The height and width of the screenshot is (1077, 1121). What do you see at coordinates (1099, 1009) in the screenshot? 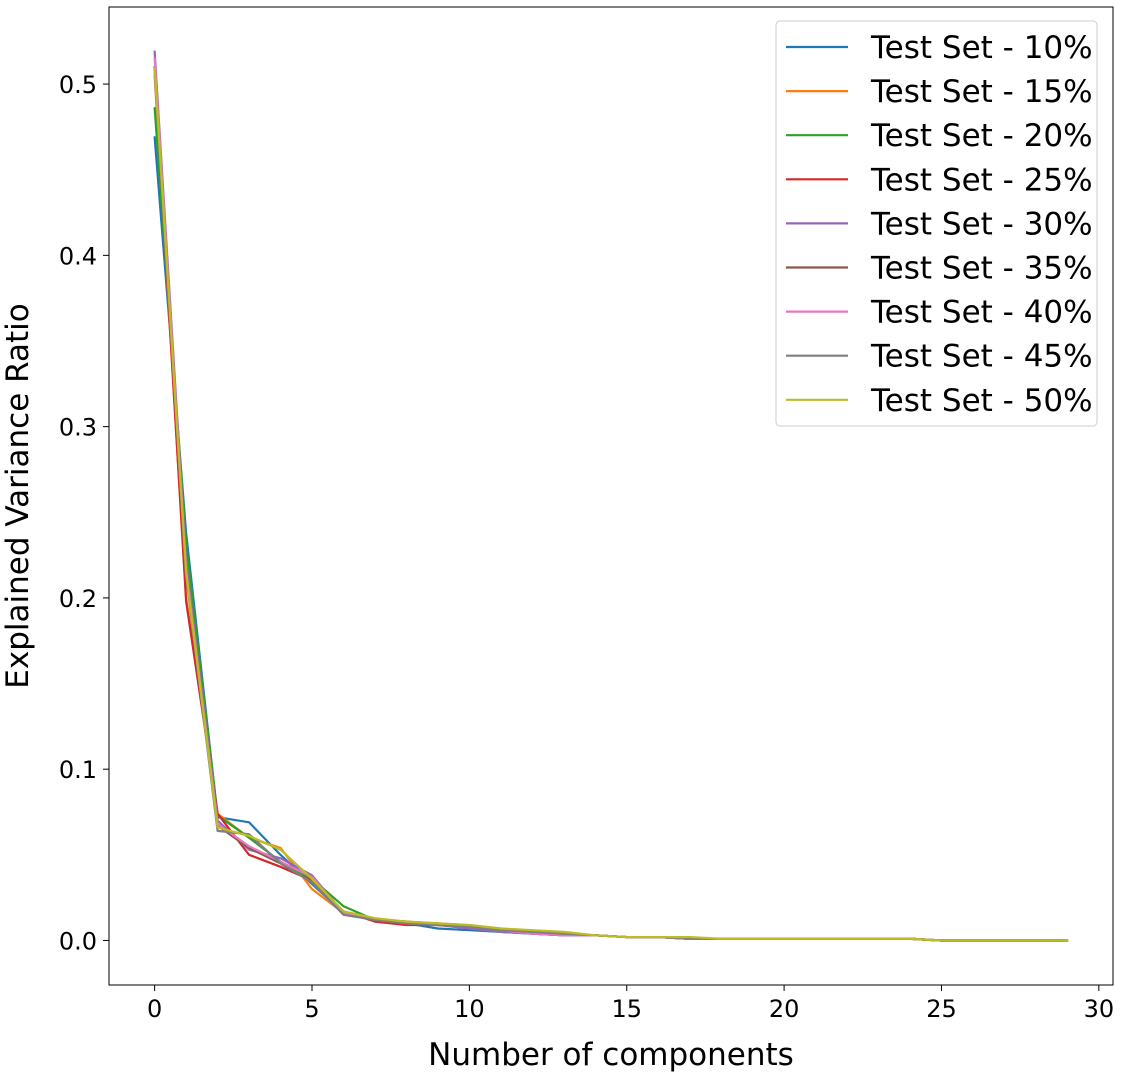
I see `x-tick-label: 30` at bounding box center [1099, 1009].